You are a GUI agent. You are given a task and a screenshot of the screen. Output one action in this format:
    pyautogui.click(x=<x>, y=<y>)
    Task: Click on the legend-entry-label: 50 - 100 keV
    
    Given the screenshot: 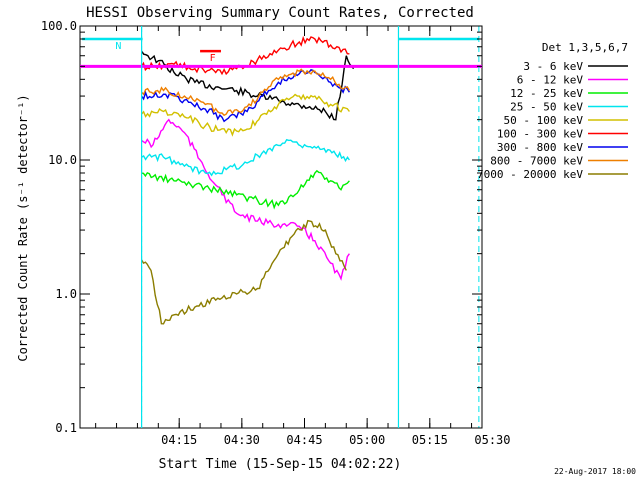 What is the action you would take?
    pyautogui.click(x=544, y=120)
    